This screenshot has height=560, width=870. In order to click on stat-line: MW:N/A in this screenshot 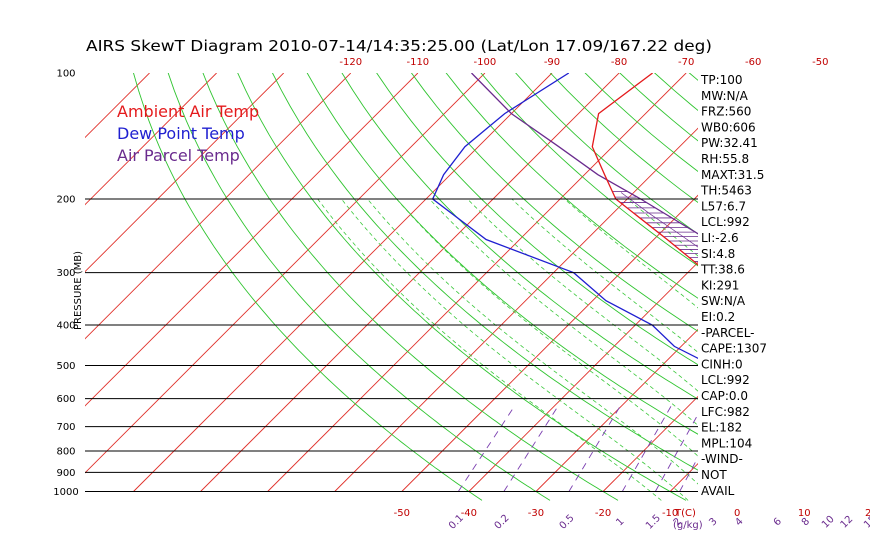, I will do `click(725, 96)`.